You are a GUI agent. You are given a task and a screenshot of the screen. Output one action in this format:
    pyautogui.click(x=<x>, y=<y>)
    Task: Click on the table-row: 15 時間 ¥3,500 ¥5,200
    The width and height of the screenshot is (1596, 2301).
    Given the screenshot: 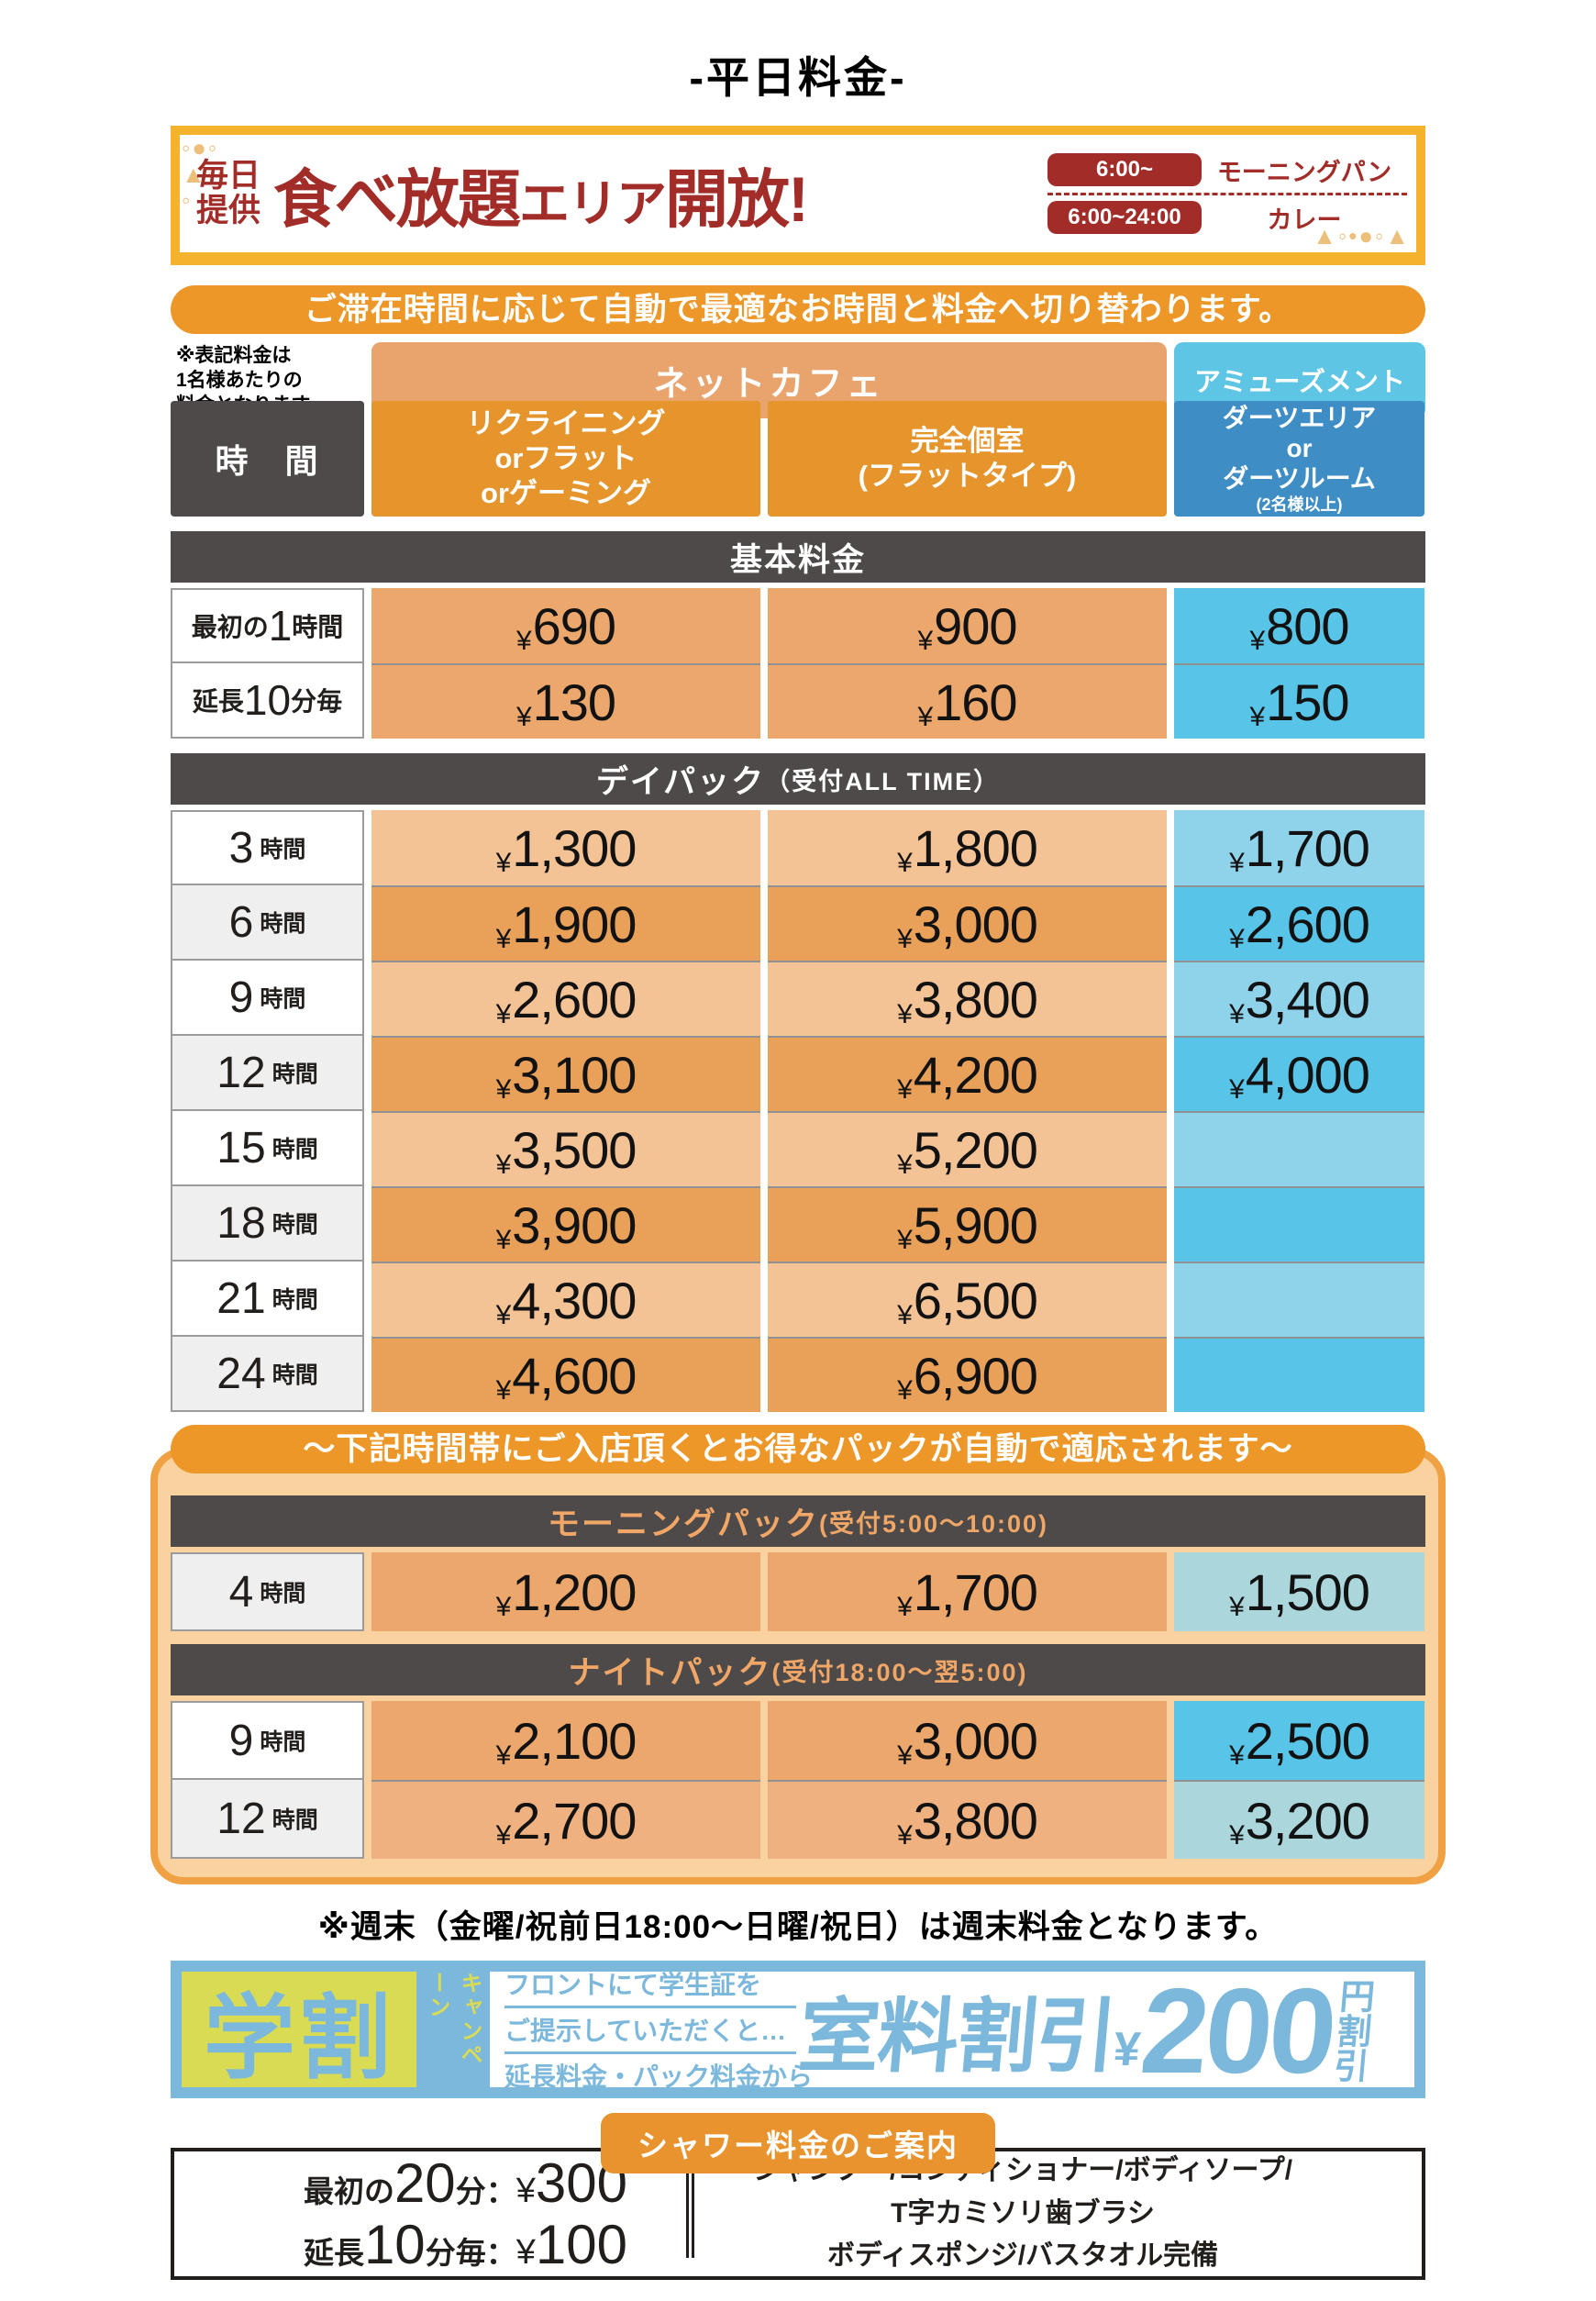 What is the action you would take?
    pyautogui.click(x=798, y=1148)
    